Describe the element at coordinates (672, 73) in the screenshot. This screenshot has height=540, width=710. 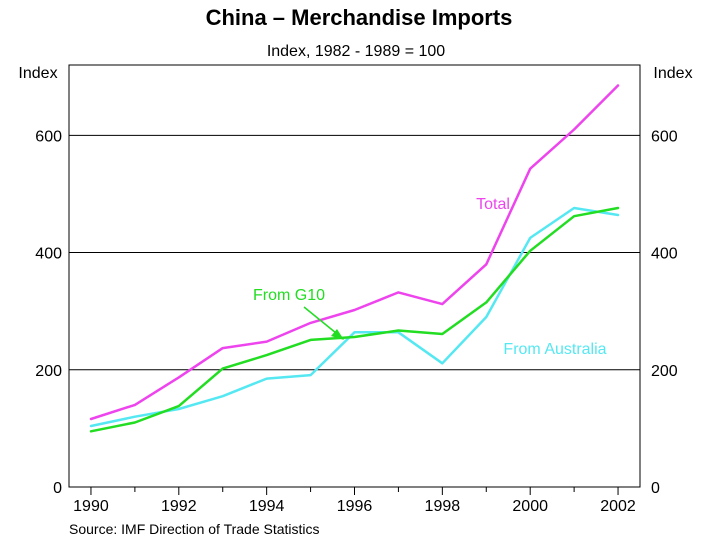
I see `right-axis-unit: Index` at that location.